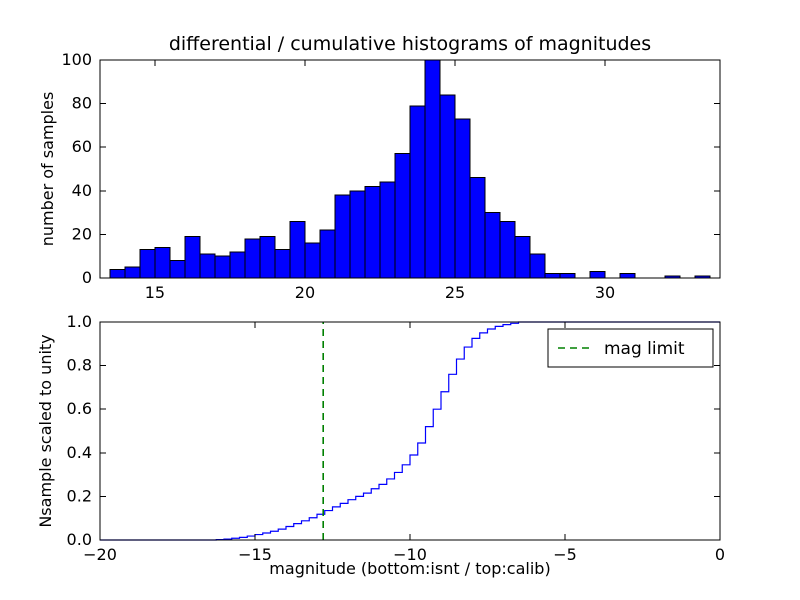  Describe the element at coordinates (79, 495) in the screenshot. I see `y-tick-label: 0.2` at that location.